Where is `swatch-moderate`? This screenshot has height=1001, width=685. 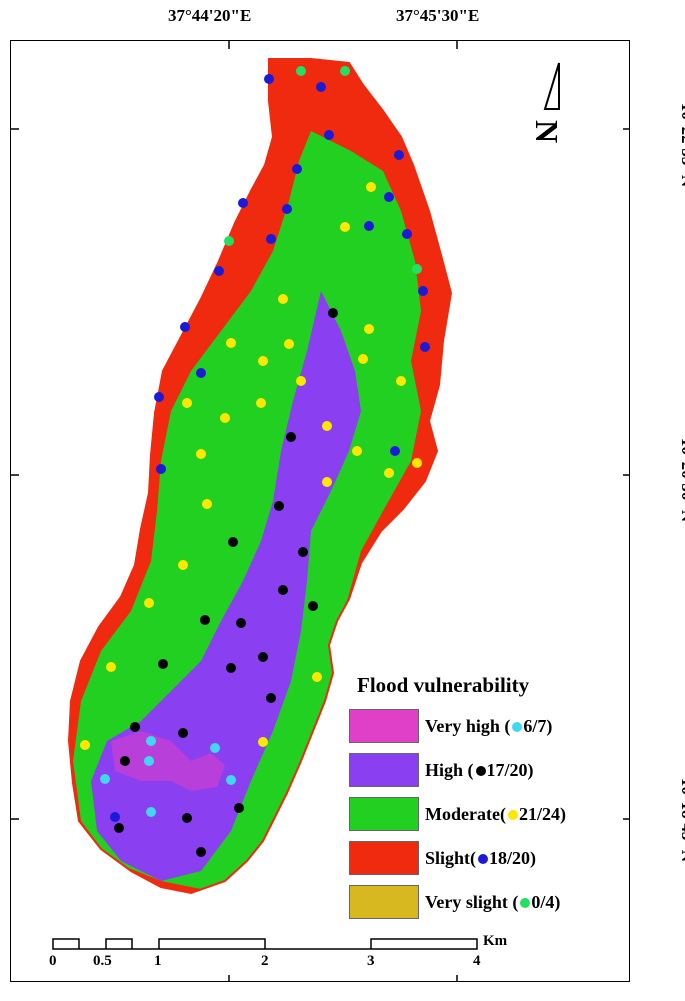
swatch-moderate is located at coordinates (384, 814).